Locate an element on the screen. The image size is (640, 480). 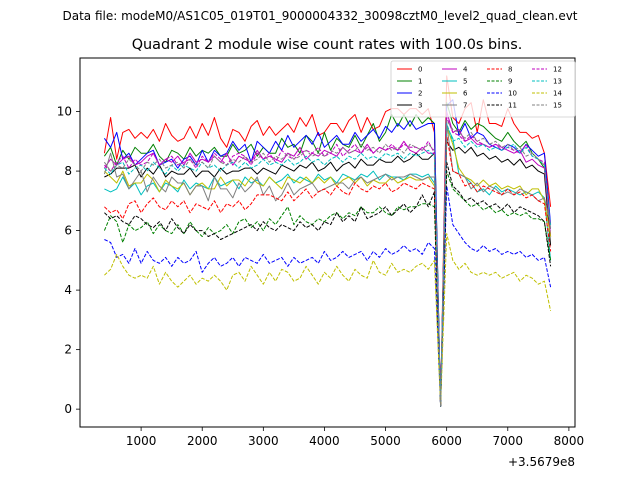
x-tick-label: 8000 is located at coordinates (569, 441).